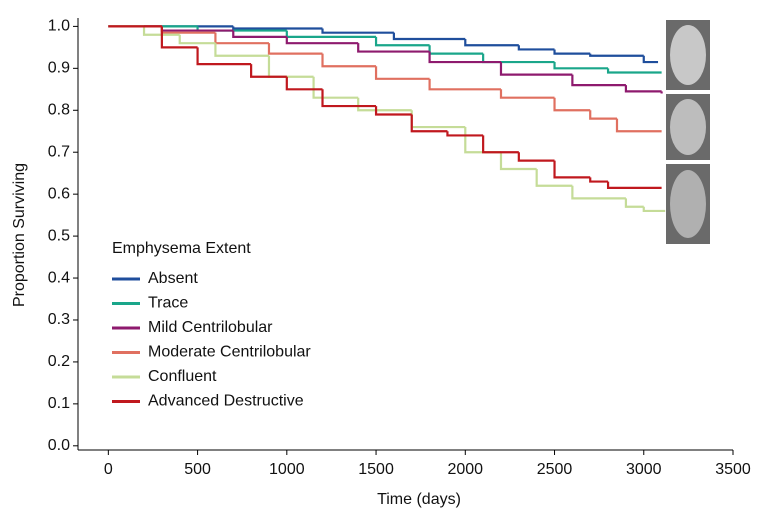 This screenshot has height=517, width=759. What do you see at coordinates (287, 469) in the screenshot?
I see `x-tick-label: 1000` at bounding box center [287, 469].